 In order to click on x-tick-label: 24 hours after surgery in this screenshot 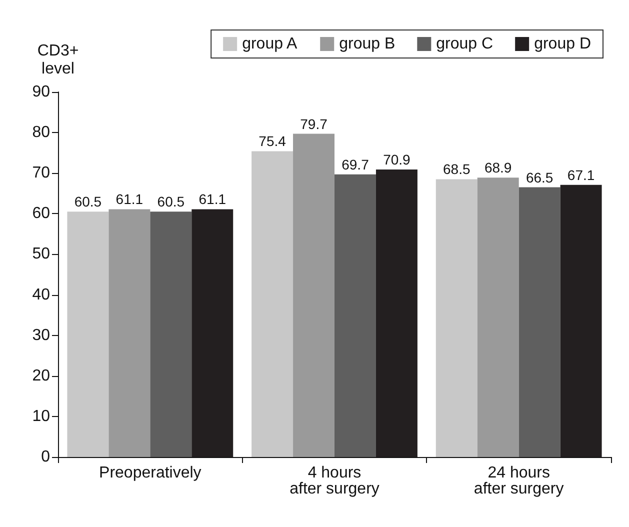, I will do `click(519, 481)`.